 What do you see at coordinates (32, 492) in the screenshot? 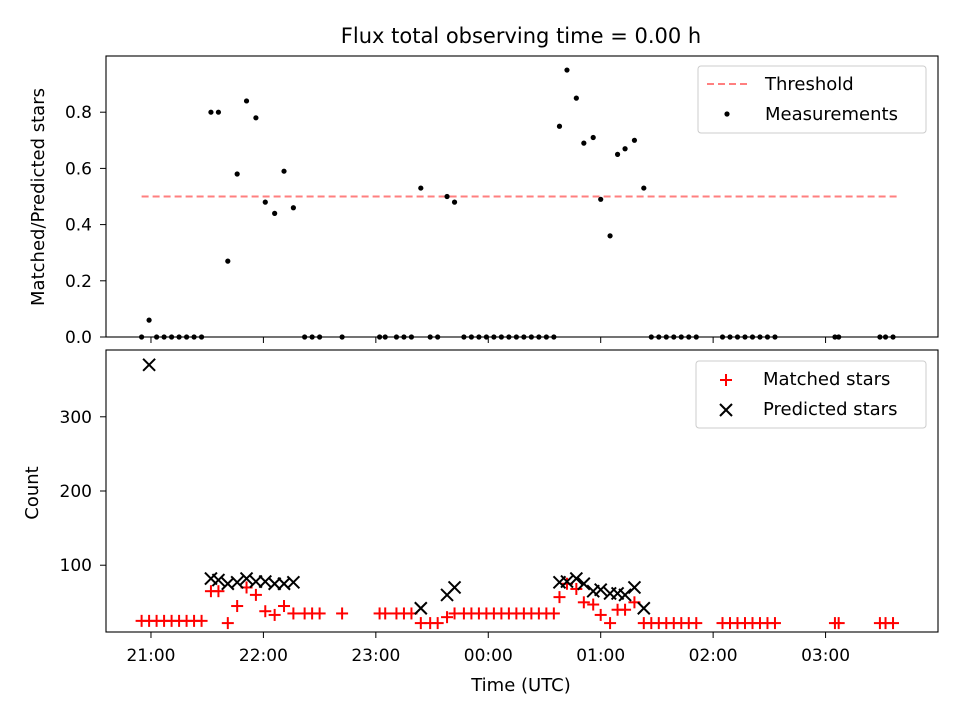
I see `bottom-ylabel: Count` at bounding box center [32, 492].